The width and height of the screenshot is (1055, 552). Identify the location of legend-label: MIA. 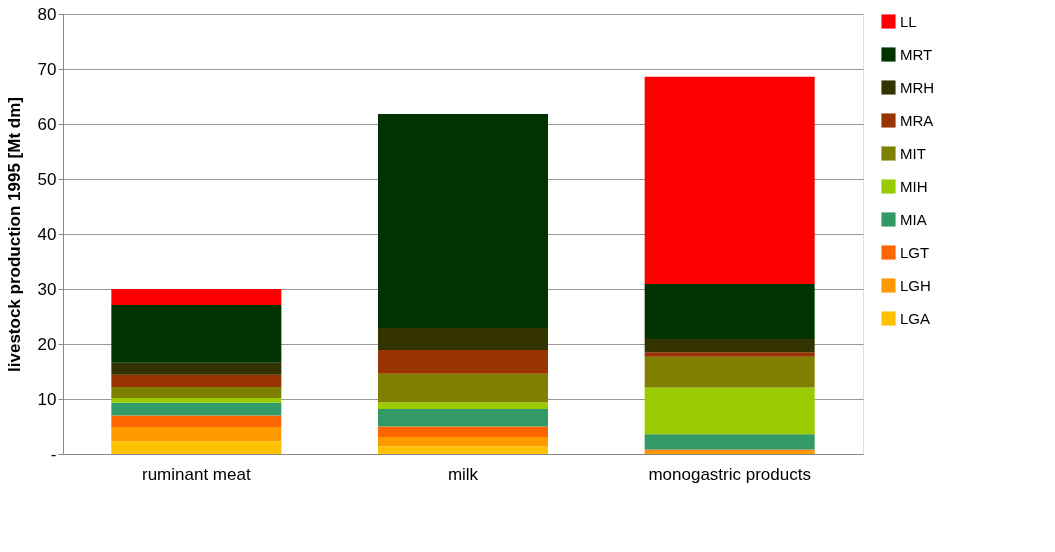
(913, 219).